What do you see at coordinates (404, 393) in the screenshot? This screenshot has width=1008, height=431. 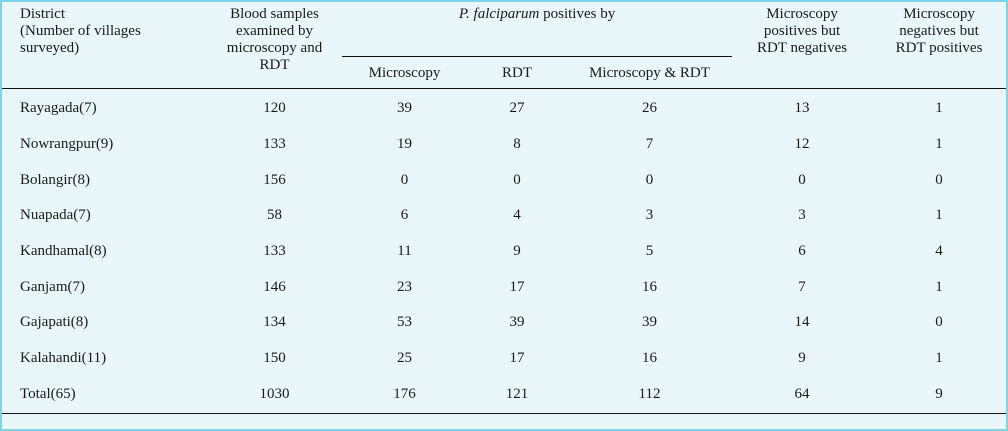 I see `cell-microscopy: 176` at bounding box center [404, 393].